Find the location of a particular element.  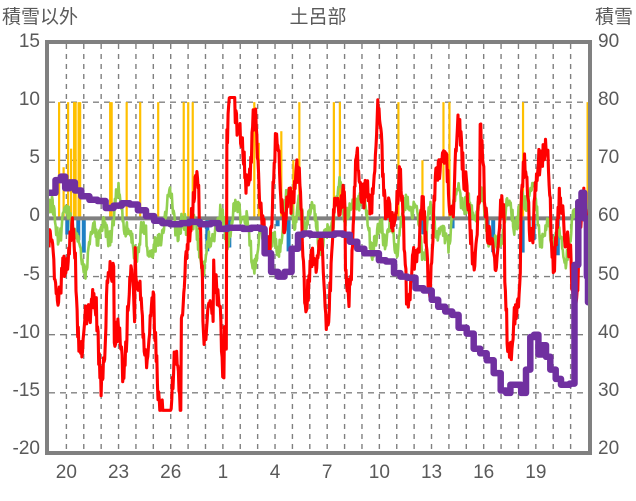

x-tick-13: 13 is located at coordinates (431, 472).